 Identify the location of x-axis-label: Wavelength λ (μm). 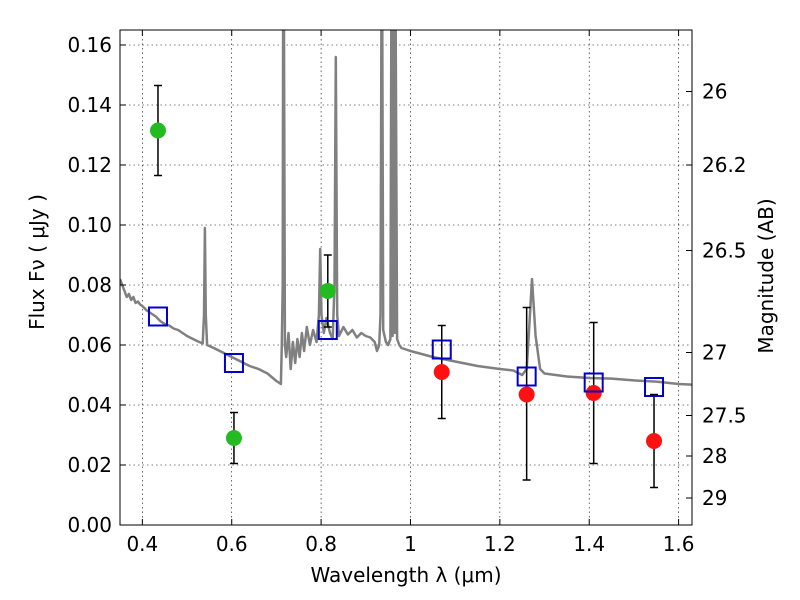
(405, 575).